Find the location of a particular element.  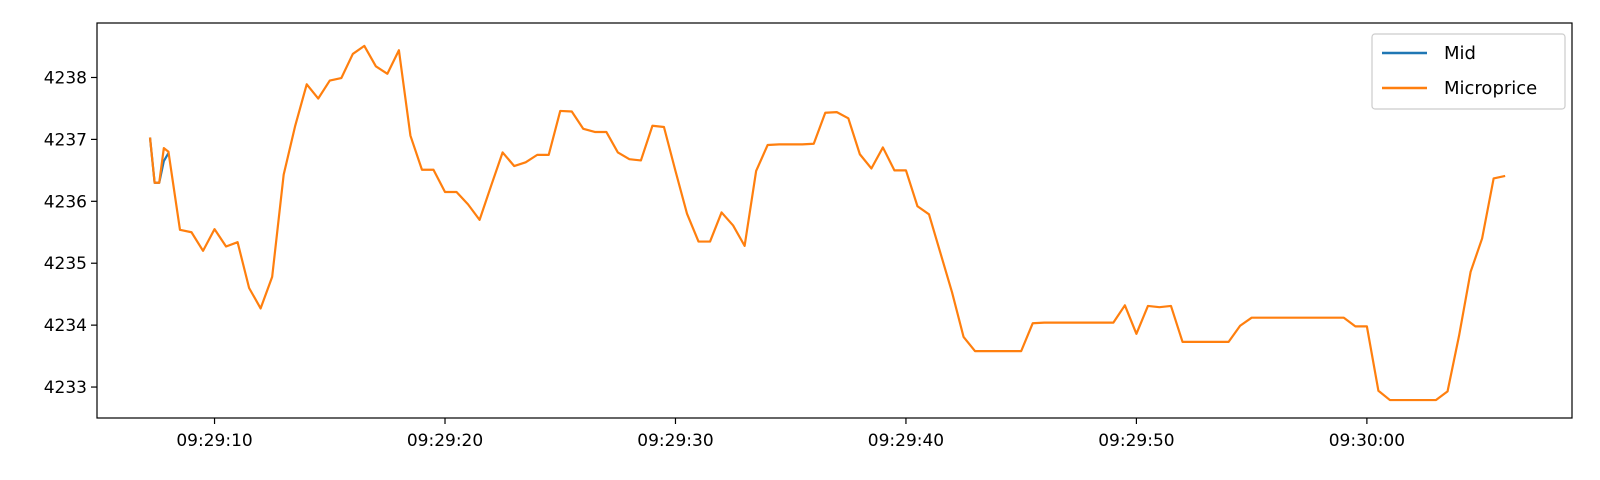

x-tick-label: 09:29:50 is located at coordinates (1136, 441).